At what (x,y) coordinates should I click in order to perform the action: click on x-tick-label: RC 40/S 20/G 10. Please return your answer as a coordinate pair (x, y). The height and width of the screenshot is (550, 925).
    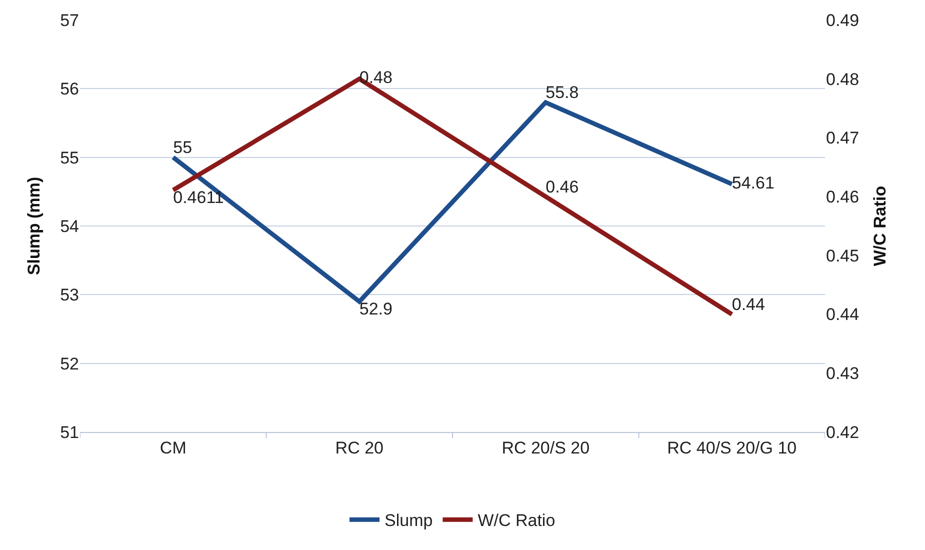
    Looking at the image, I should click on (732, 448).